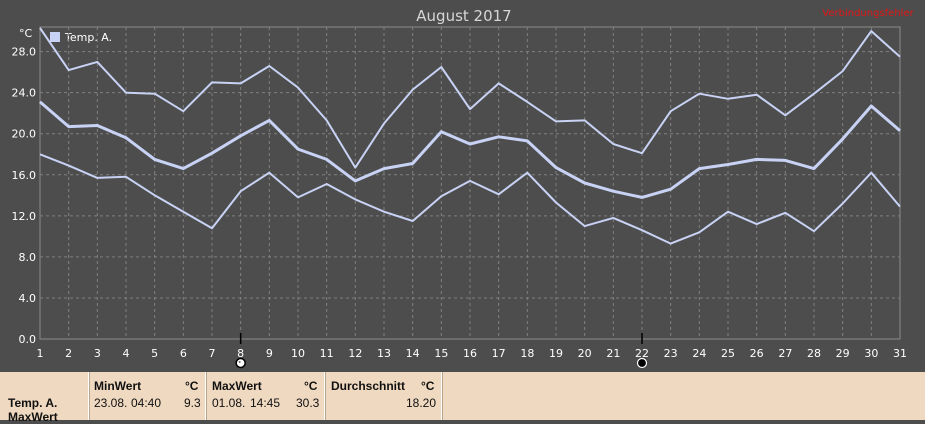  What do you see at coordinates (24, 175) in the screenshot?
I see `y-tick-label: 16.0` at bounding box center [24, 175].